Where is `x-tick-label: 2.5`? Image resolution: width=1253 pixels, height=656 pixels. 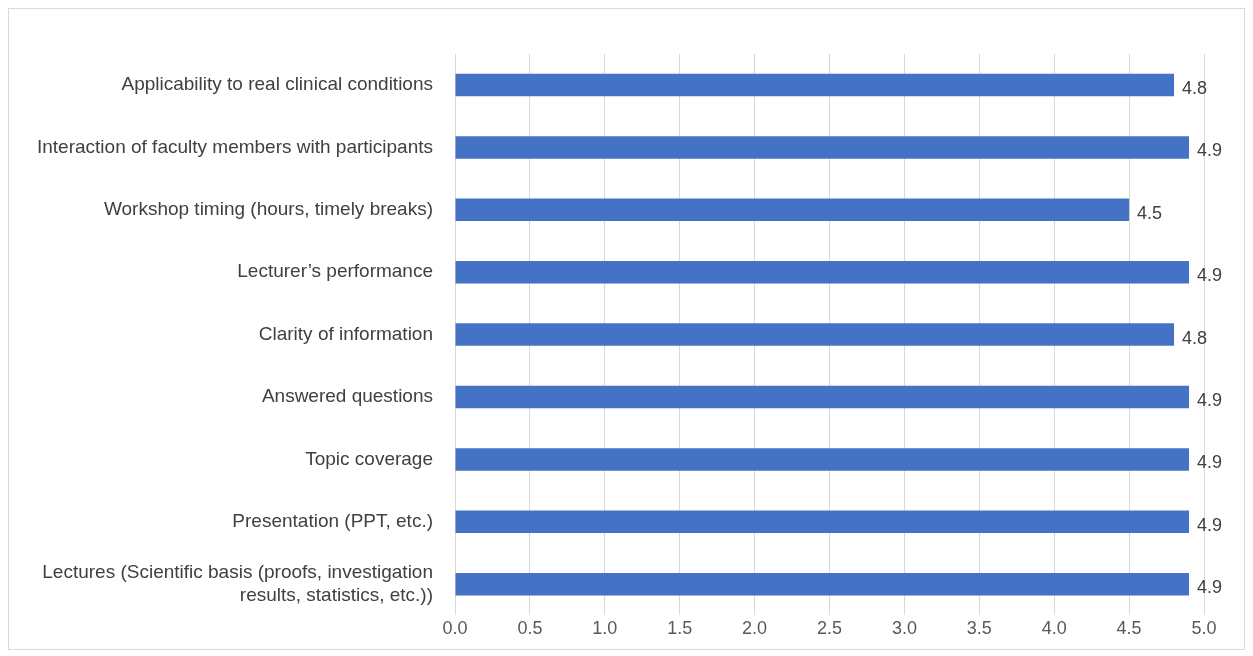
x-tick-label: 2.5 is located at coordinates (829, 628).